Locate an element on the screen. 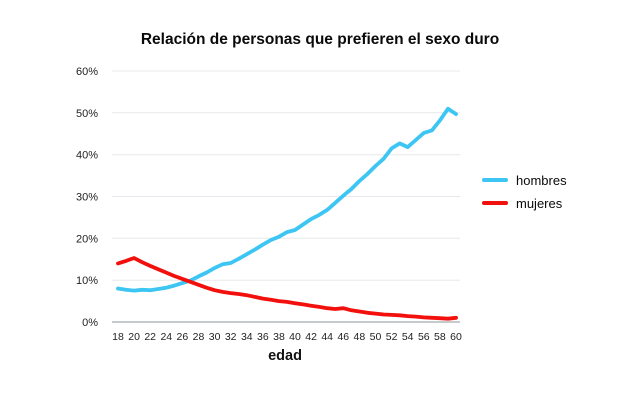 The height and width of the screenshot is (405, 640). legend: hombres mujeres is located at coordinates (524, 193).